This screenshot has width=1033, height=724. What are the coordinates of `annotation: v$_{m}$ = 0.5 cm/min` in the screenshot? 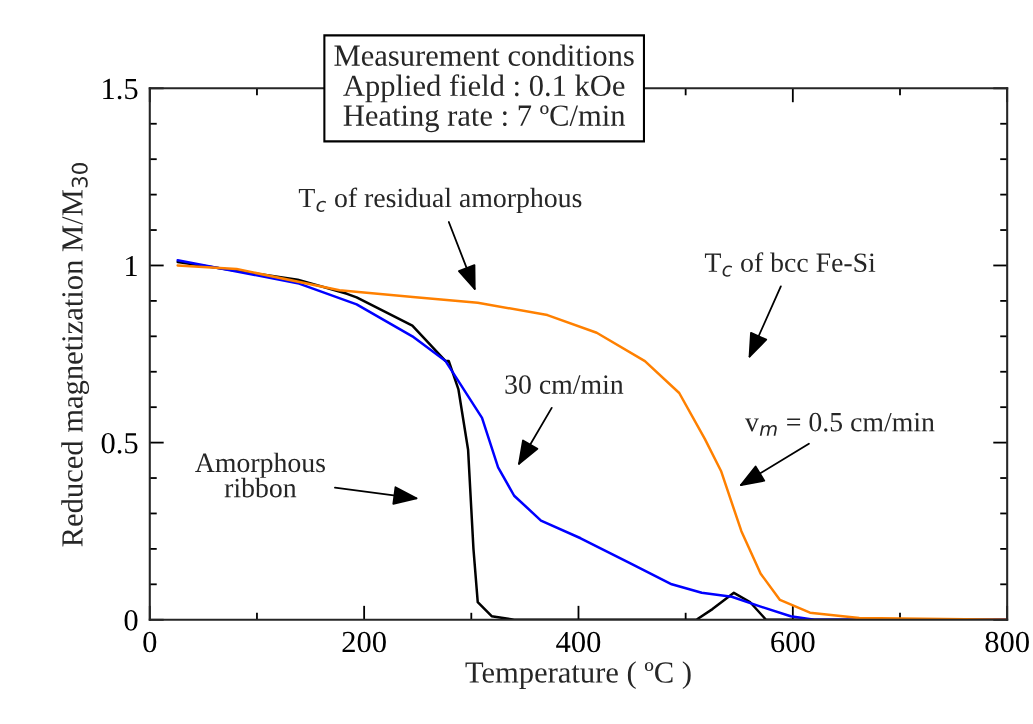 It's located at (839, 424).